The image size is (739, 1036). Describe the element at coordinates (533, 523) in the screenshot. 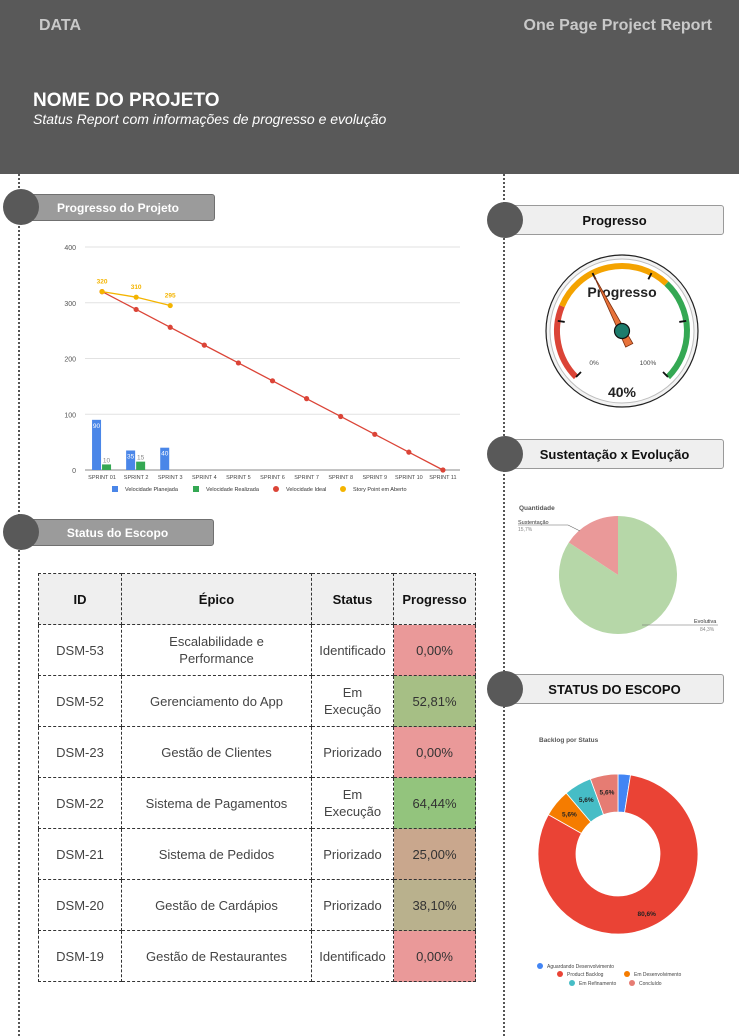

I see `pie-slice-label: Sustentação` at that location.